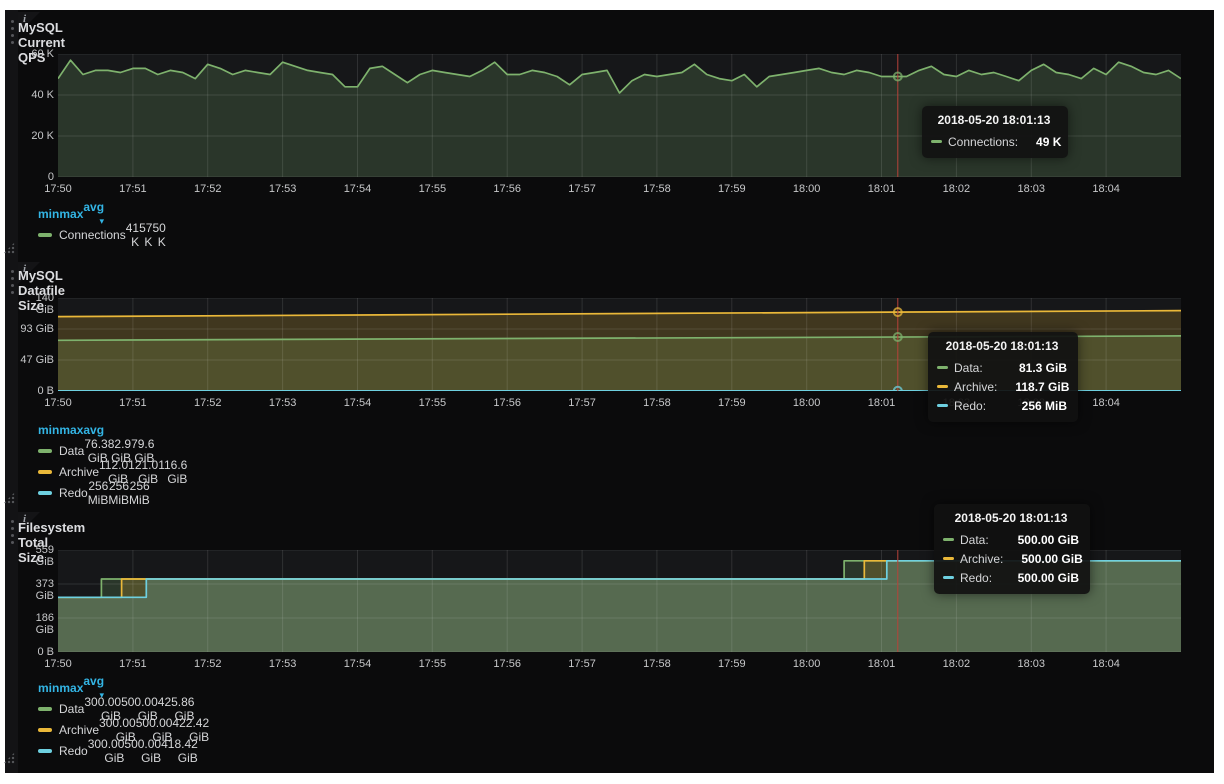  What do you see at coordinates (11, 391) in the screenshot?
I see `panel-gutter` at bounding box center [11, 391].